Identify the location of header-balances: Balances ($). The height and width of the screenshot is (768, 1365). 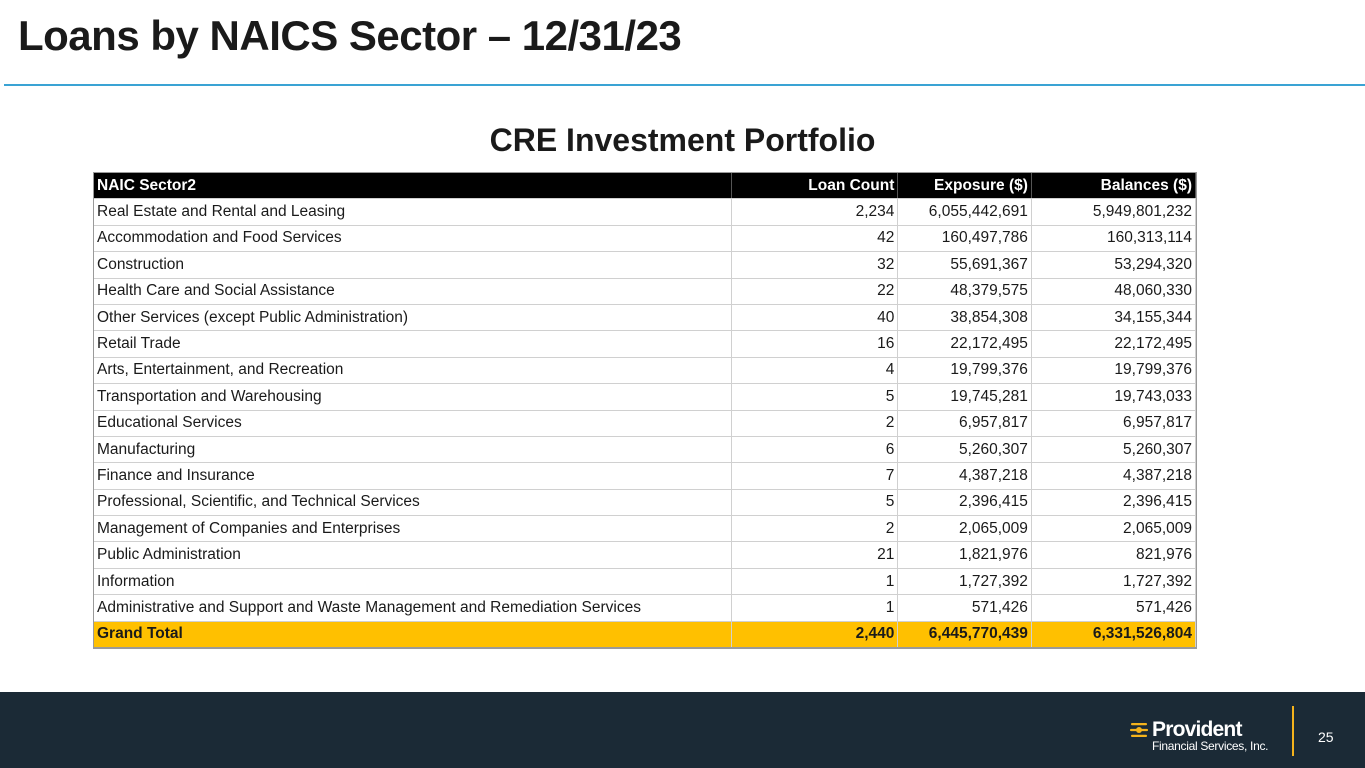
(1114, 186).